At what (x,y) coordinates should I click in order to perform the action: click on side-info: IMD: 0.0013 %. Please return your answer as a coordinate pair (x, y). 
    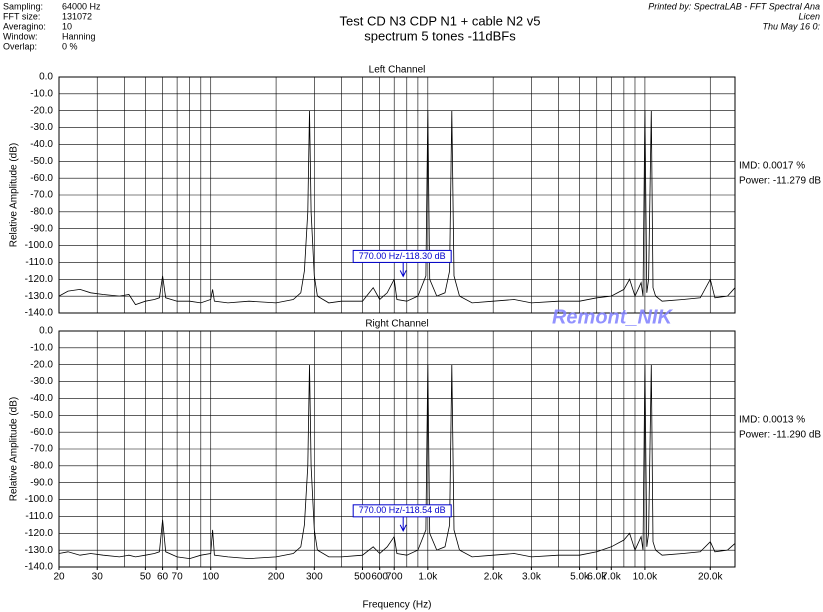
    Looking at the image, I should click on (772, 420).